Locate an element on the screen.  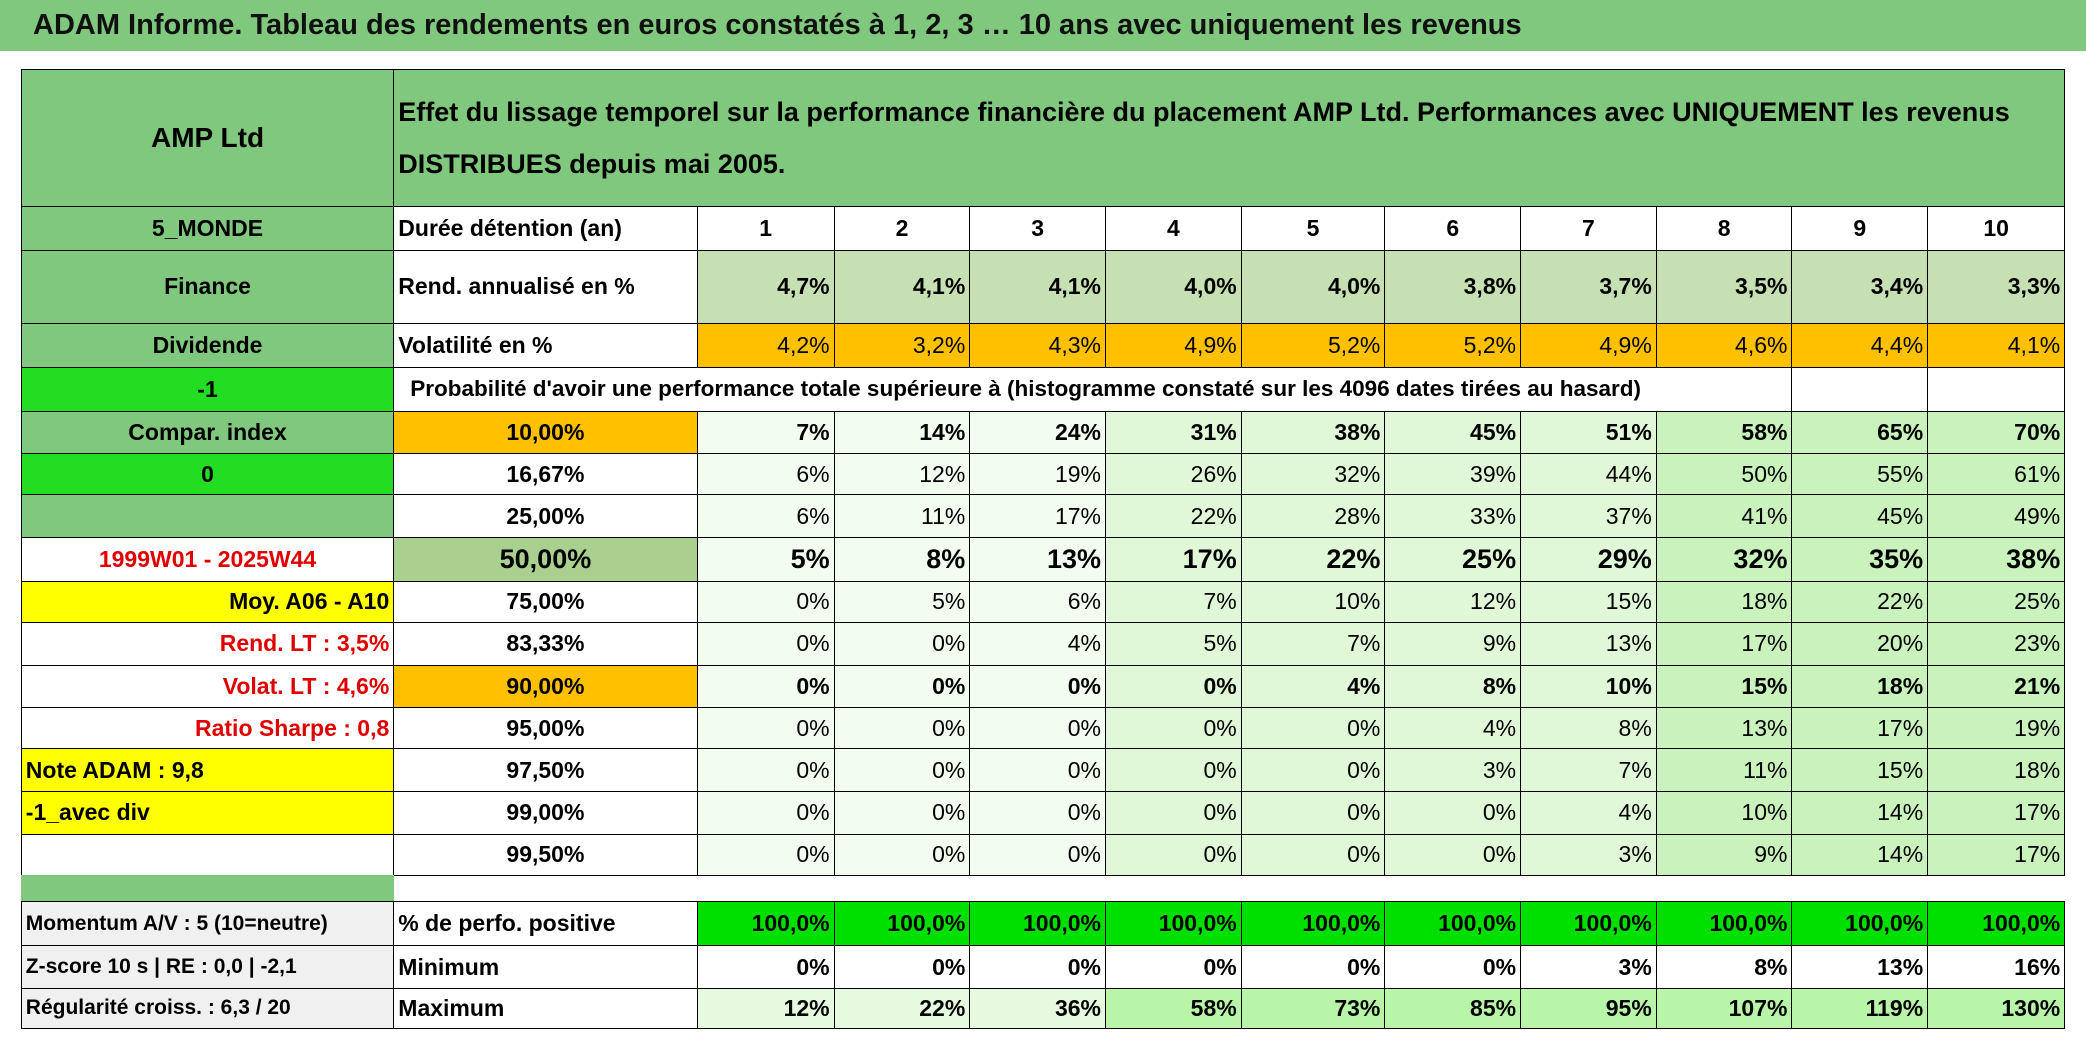
value-cell: 38% is located at coordinates (1996, 559).